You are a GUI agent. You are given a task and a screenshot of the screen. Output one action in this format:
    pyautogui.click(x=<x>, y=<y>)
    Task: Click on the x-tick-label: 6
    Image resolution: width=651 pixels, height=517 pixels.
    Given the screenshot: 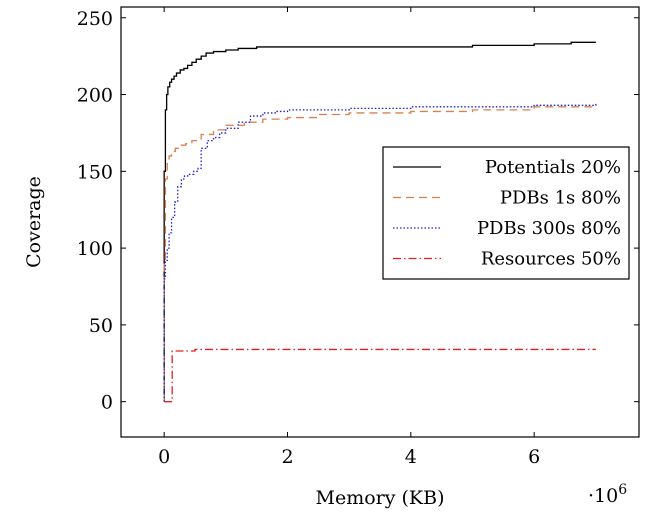 What is the action you would take?
    pyautogui.click(x=534, y=457)
    